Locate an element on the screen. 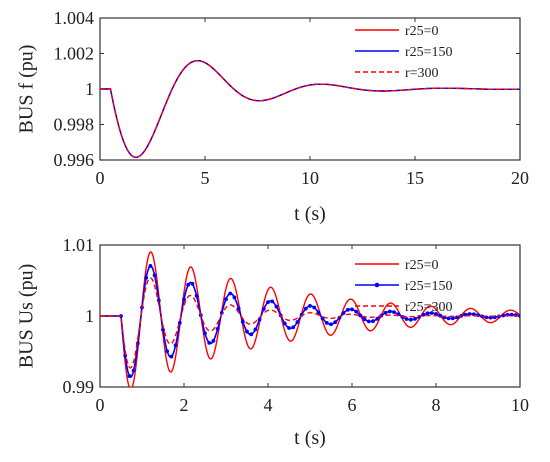 This screenshot has height=462, width=550. y-tick-label: 1.01 is located at coordinates (79, 245).